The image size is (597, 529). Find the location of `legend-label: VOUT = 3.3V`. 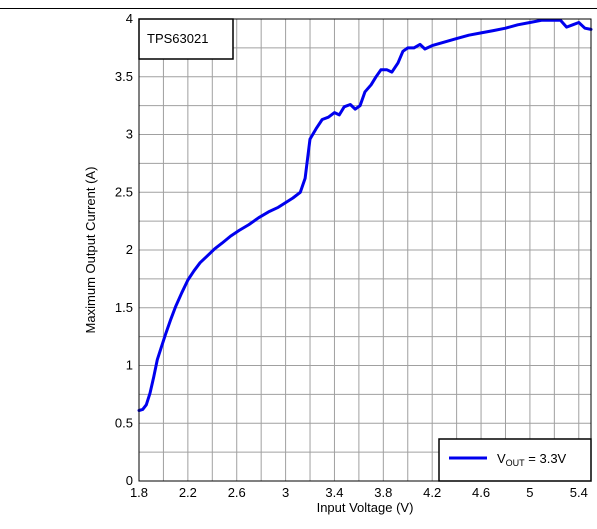

legend-label: VOUT = 3.3V is located at coordinates (532, 459).